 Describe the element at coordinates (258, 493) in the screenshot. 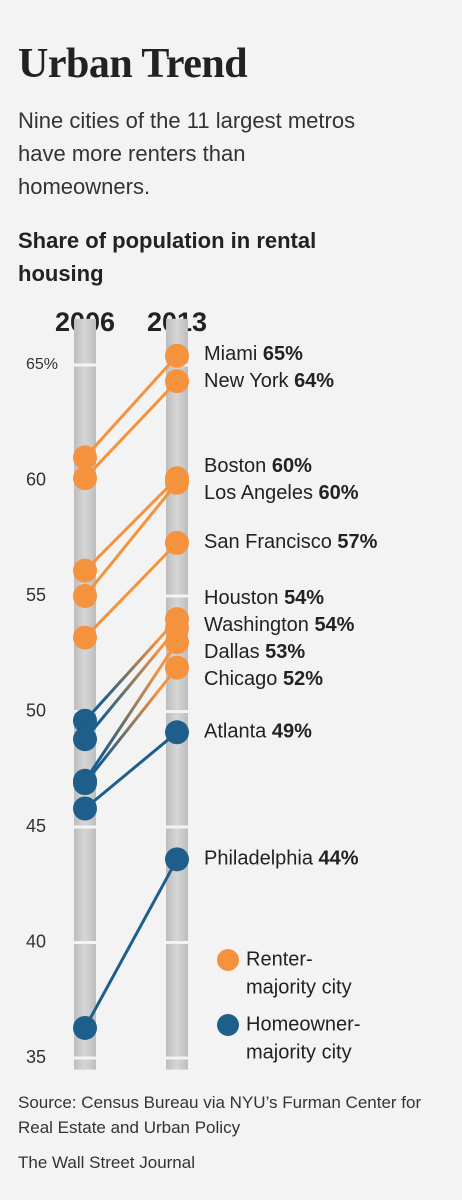

I see `city-name: Los Angeles` at that location.